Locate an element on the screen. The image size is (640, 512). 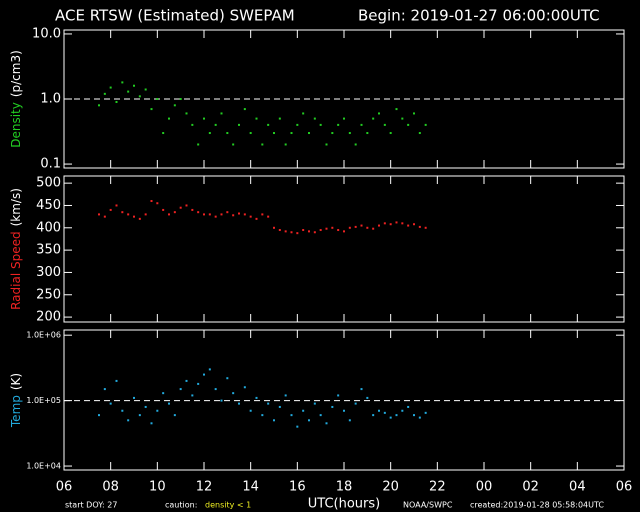
y-axis-title: Temp (K) is located at coordinates (16, 400).